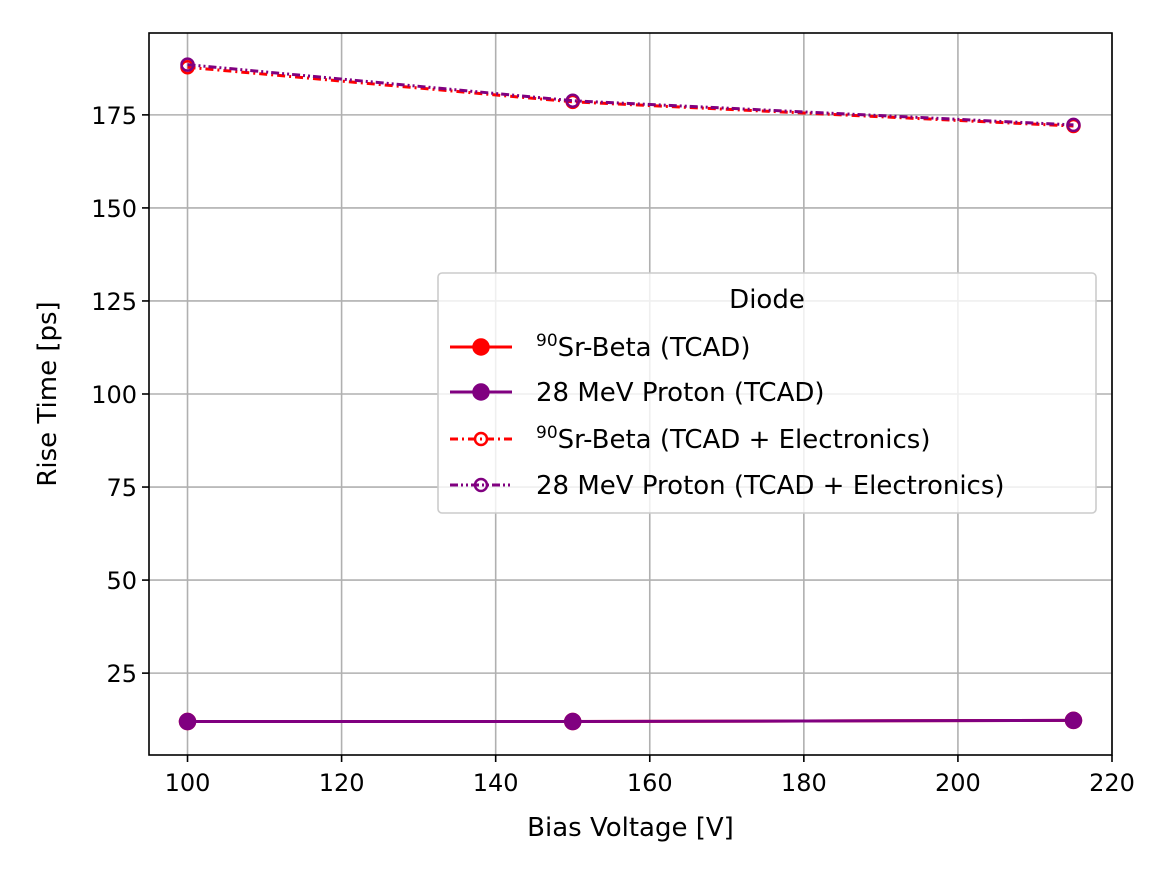 The image size is (1168, 876). What do you see at coordinates (767, 300) in the screenshot?
I see `legend-title: Diode` at bounding box center [767, 300].